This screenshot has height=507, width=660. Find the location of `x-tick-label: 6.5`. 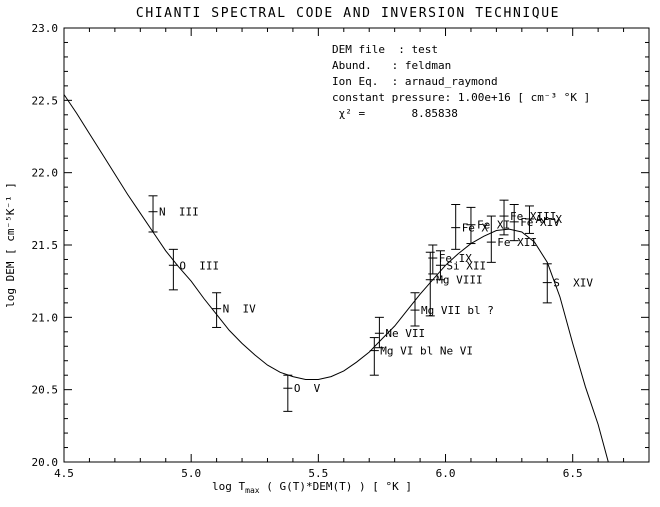

x-tick-label: 6.5 is located at coordinates (573, 473).